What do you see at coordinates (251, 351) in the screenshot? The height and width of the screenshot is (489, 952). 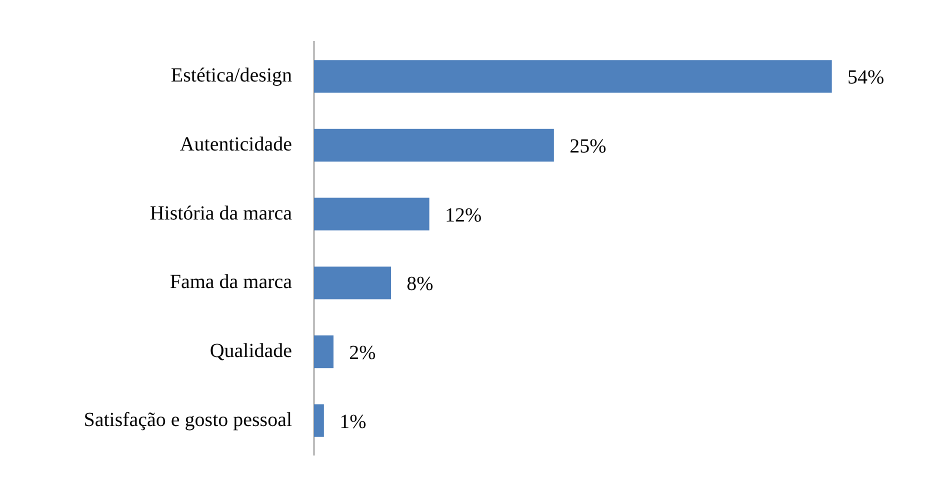 I see `y-tick-label: Qualidade` at bounding box center [251, 351].